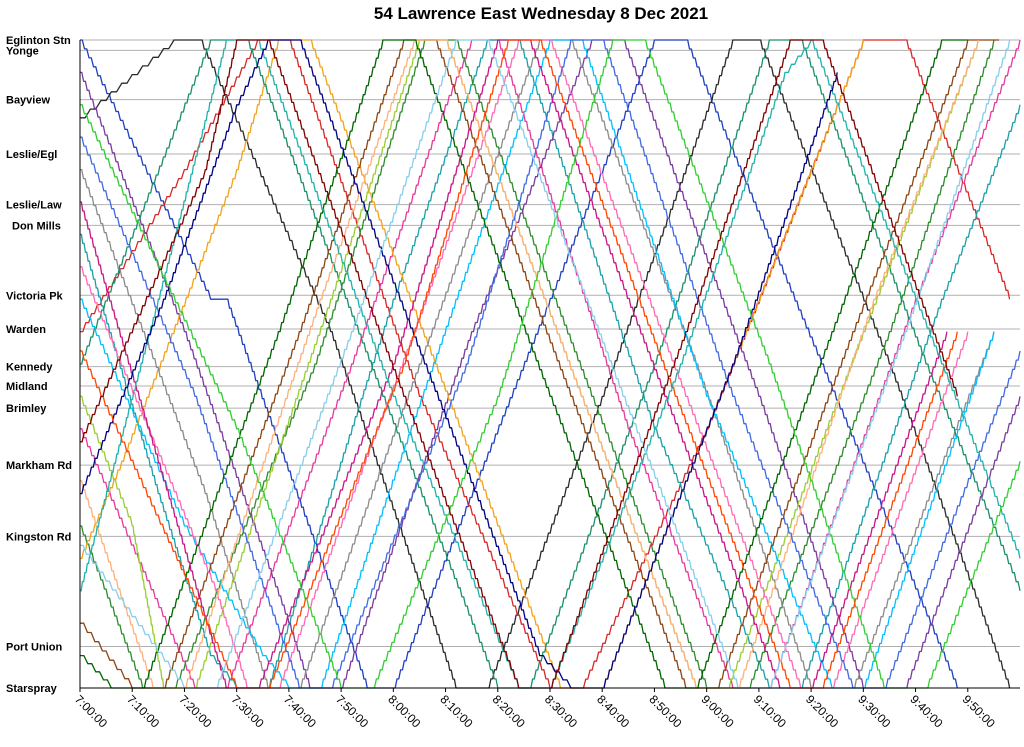 The image size is (1024, 747). Describe the element at coordinates (28, 101) in the screenshot. I see `stop-label: Bayview` at that location.